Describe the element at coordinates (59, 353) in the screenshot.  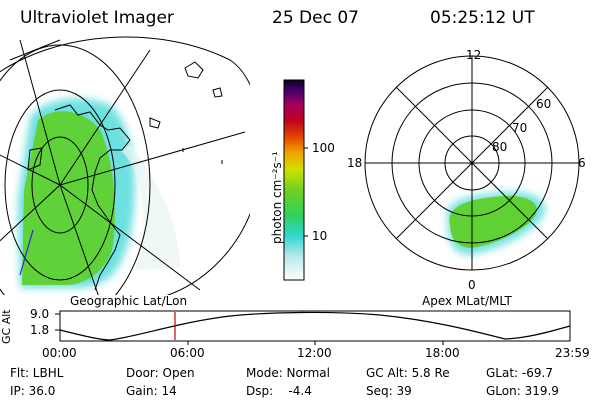
I see `x-tick-0000: 00:00` at that location.